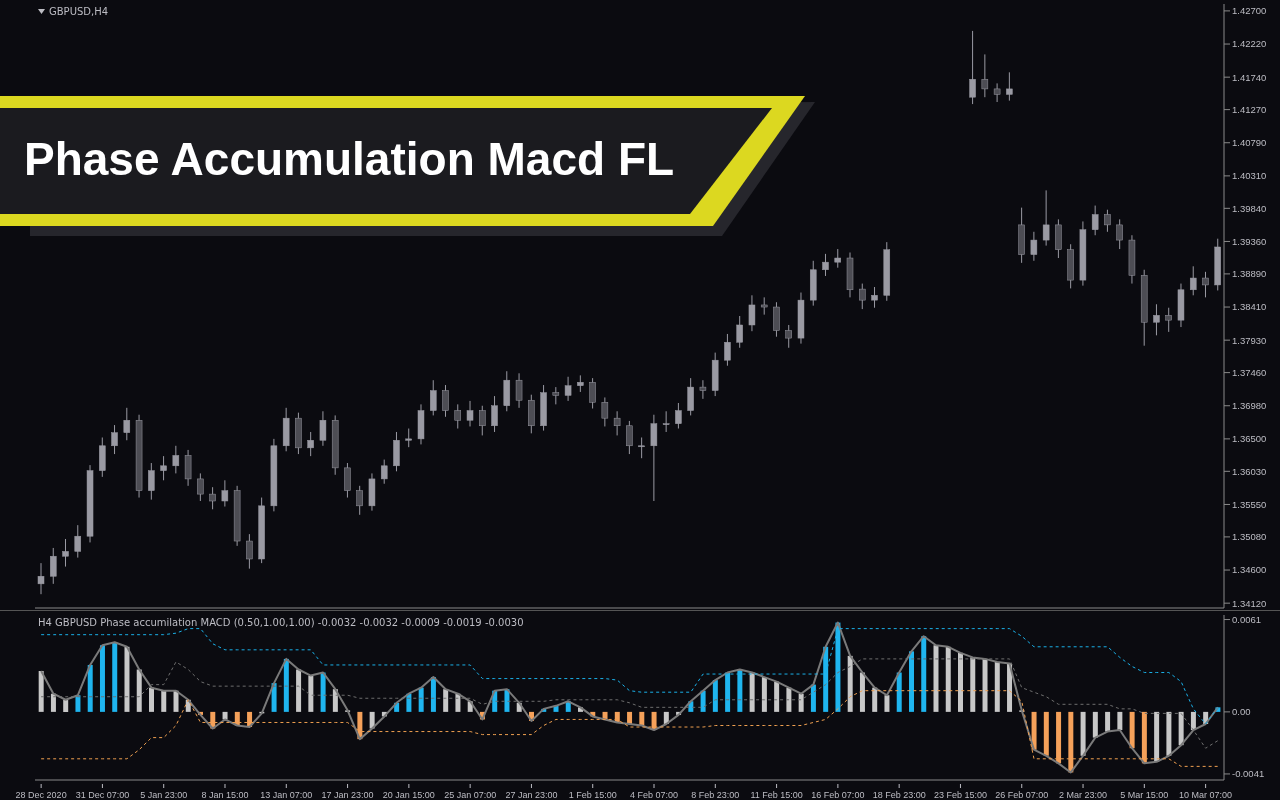 This screenshot has width=1280, height=800. What do you see at coordinates (1249, 11) in the screenshot?
I see `y-tick-label: 1.42700` at bounding box center [1249, 11].